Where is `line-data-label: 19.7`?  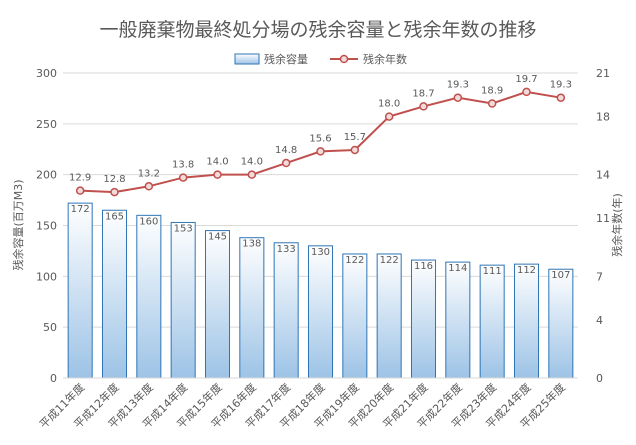 line-data-label: 19.7 is located at coordinates (526, 79).